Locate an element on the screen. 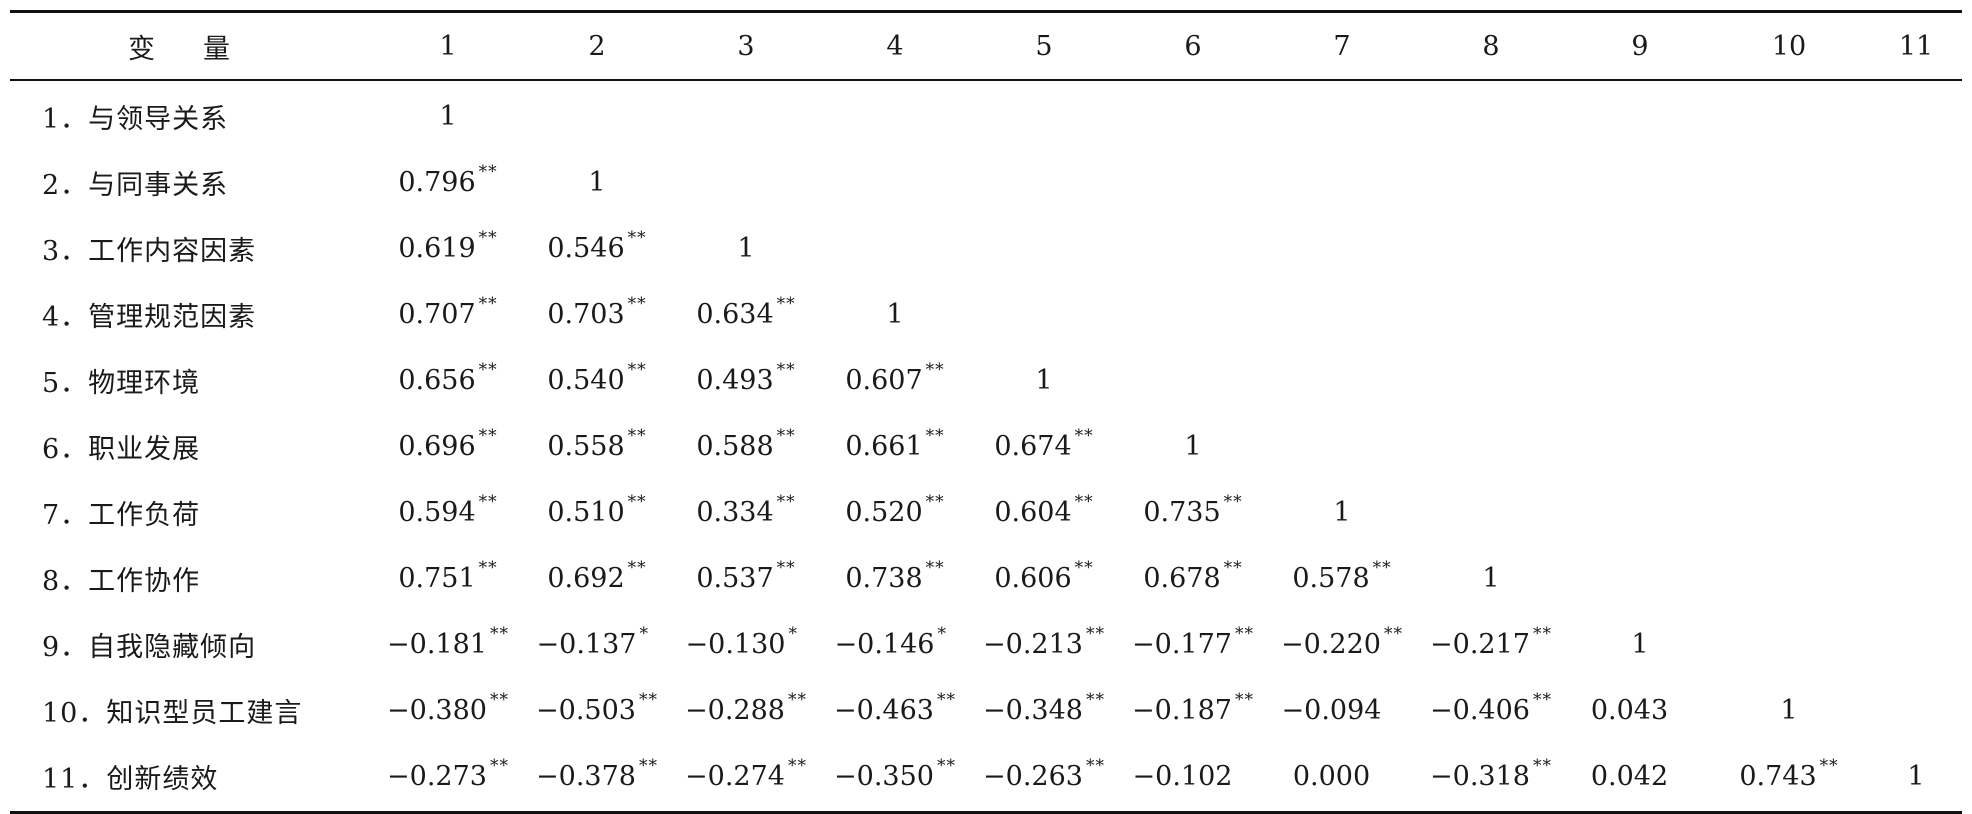 This screenshot has height=814, width=1972. correlation-value: 0.606 is located at coordinates (1033, 578).